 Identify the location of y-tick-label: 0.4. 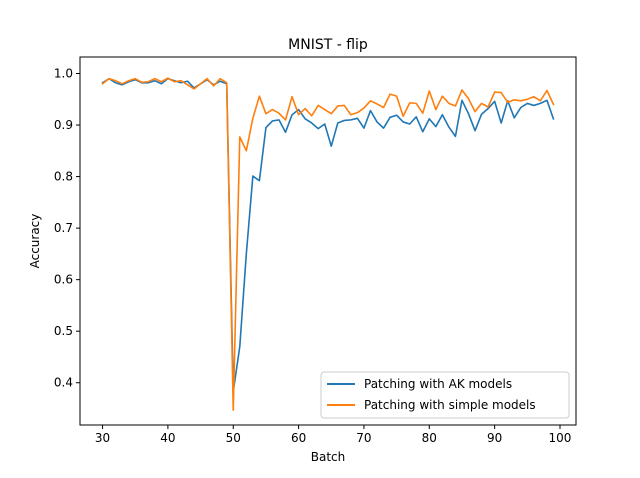
(63, 383).